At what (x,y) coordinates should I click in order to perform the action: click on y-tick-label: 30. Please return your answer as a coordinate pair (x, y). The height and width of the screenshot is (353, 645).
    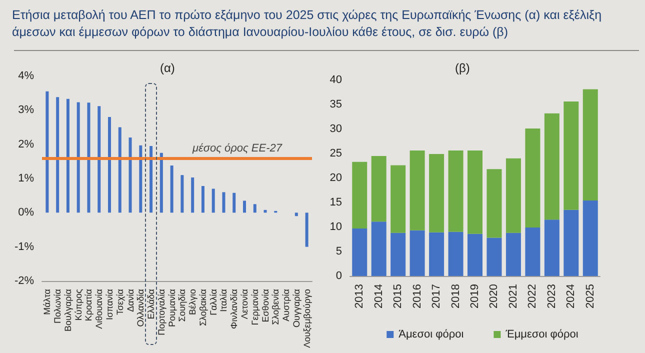
    Looking at the image, I should click on (336, 129).